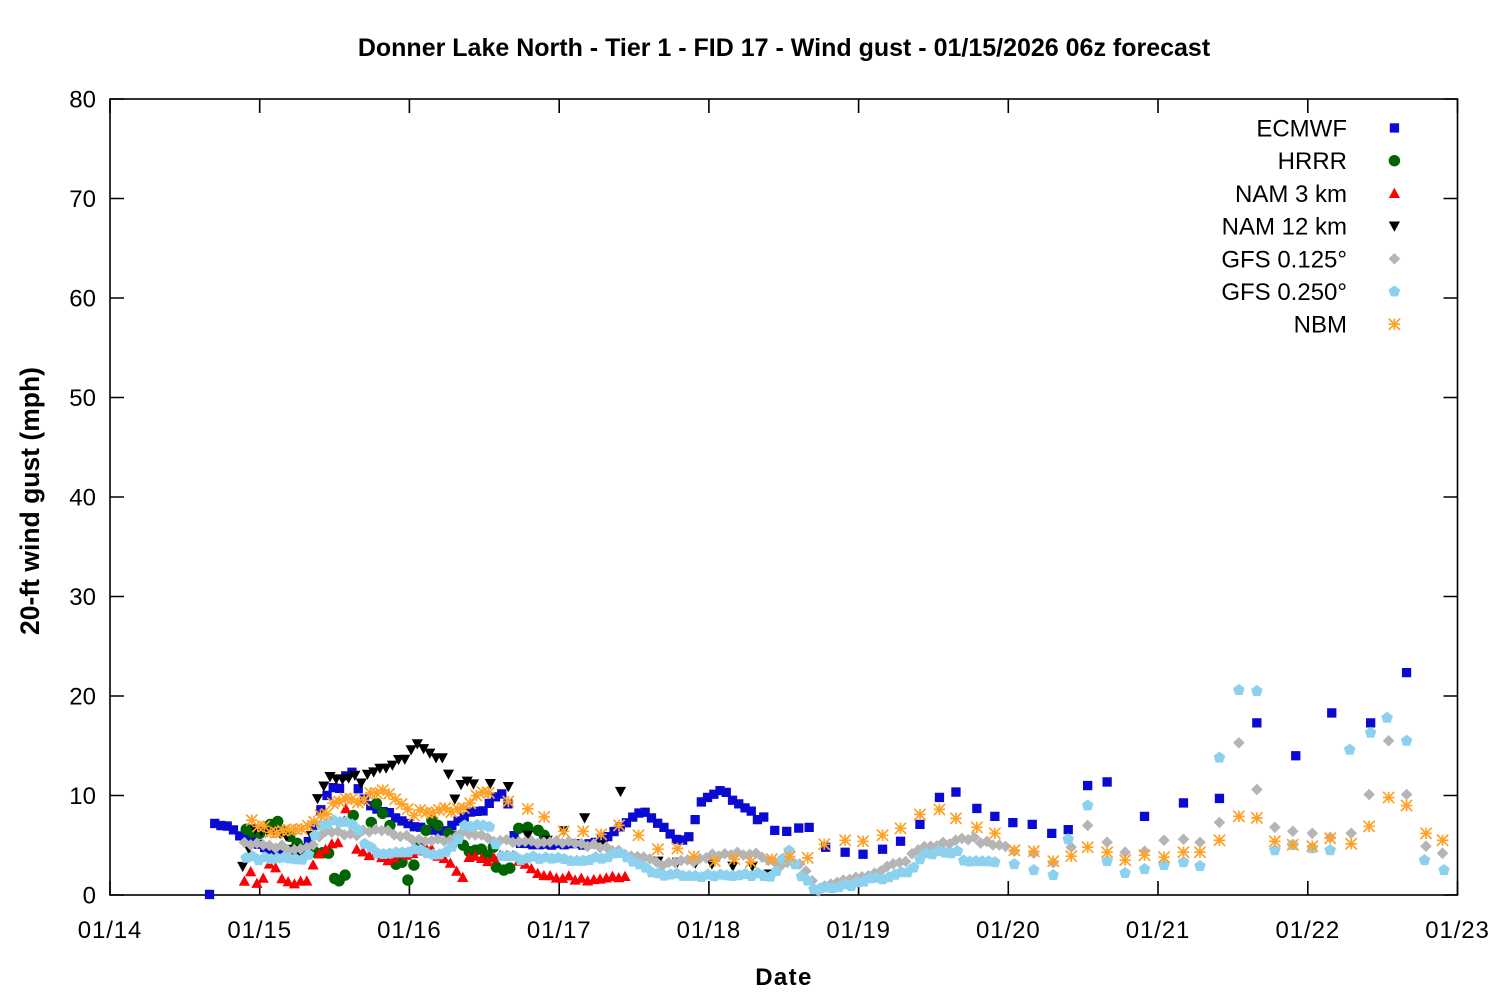  Describe the element at coordinates (1284, 292) in the screenshot. I see `svg-text: GFS 0.250°` at that location.